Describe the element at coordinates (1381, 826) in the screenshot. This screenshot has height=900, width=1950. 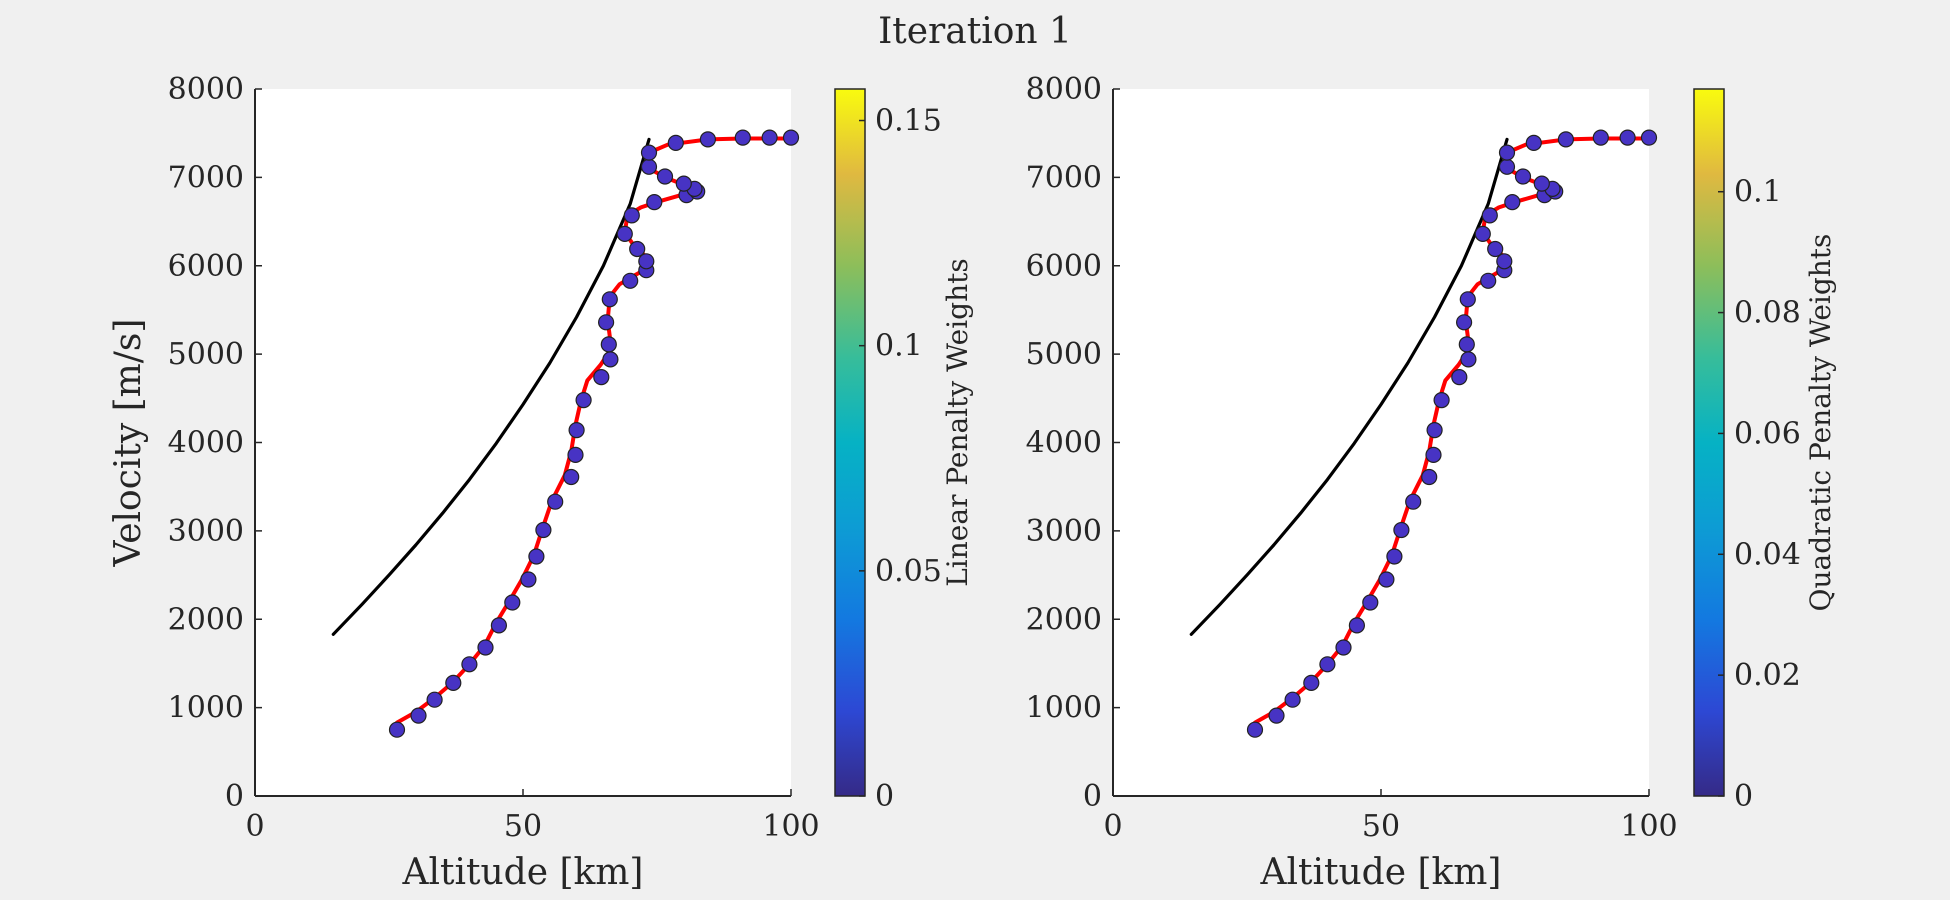
I see `x-tick-label: 50` at that location.